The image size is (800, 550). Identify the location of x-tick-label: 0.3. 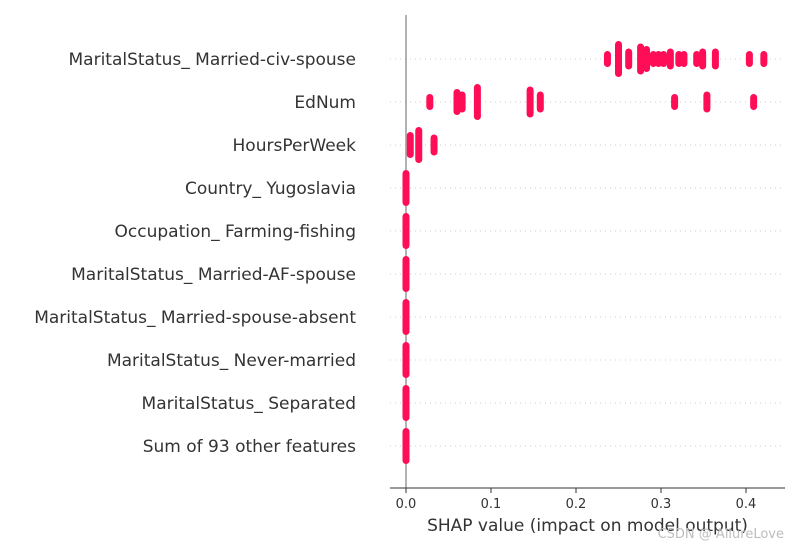
(661, 504).